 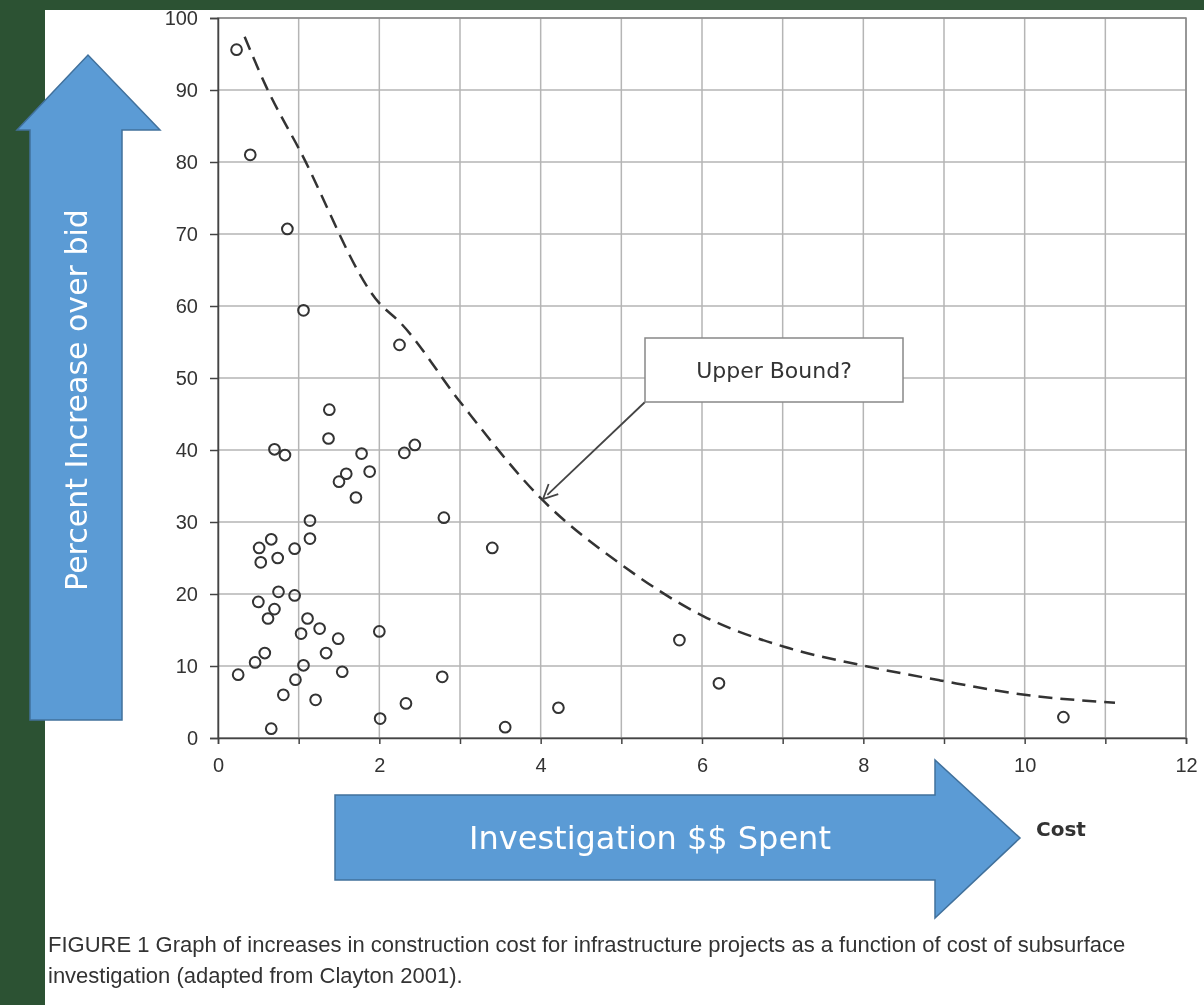 I want to click on y-tick-label: 70, so click(x=186, y=233).